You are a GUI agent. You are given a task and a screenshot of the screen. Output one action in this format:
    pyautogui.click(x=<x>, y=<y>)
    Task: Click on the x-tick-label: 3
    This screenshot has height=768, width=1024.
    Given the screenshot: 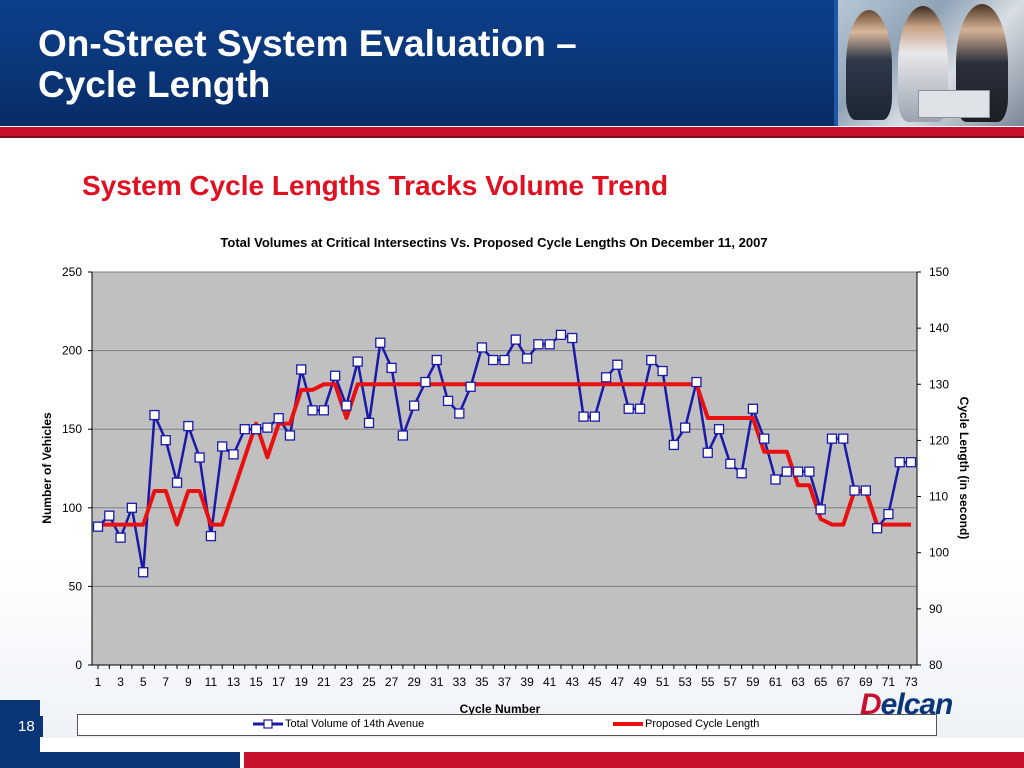 What is the action you would take?
    pyautogui.click(x=120, y=682)
    